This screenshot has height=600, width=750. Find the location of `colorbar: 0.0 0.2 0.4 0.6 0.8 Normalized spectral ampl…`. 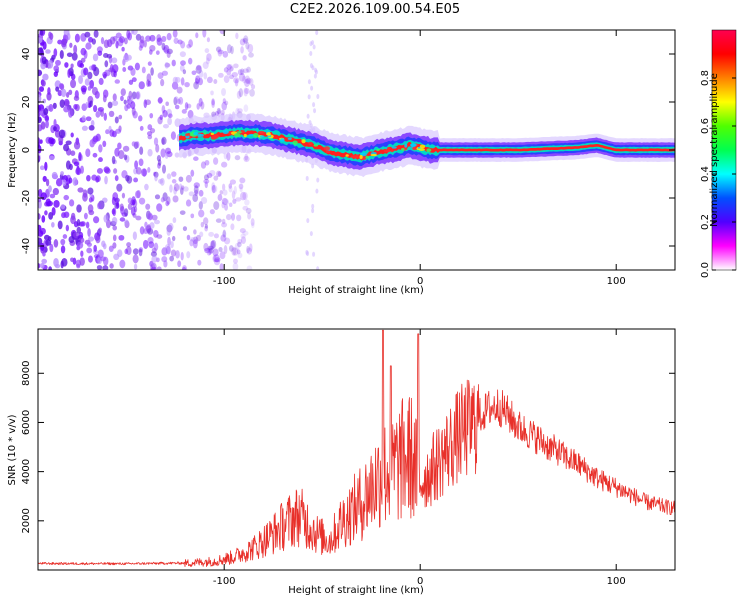

colorbar: 0.0 0.2 0.4 0.6 0.8 Normalized spectral ampl… is located at coordinates (718, 153).